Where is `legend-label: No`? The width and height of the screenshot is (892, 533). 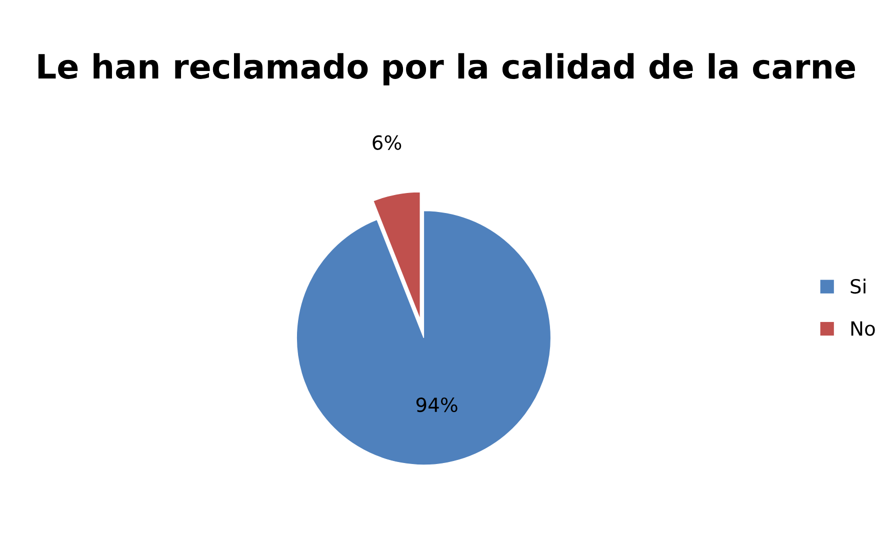
legend-label: No is located at coordinates (863, 328).